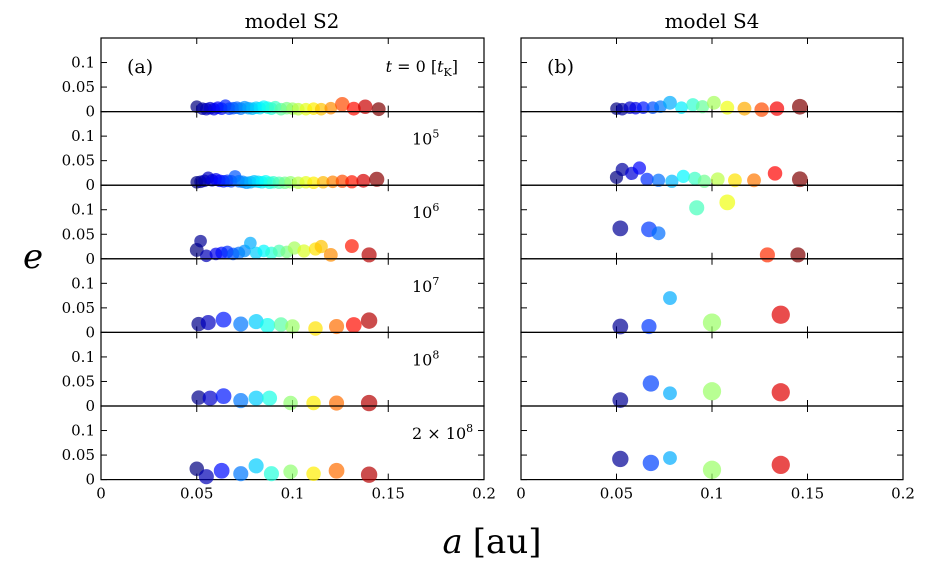  I want to click on title-model-s2: model S2, so click(292, 21).